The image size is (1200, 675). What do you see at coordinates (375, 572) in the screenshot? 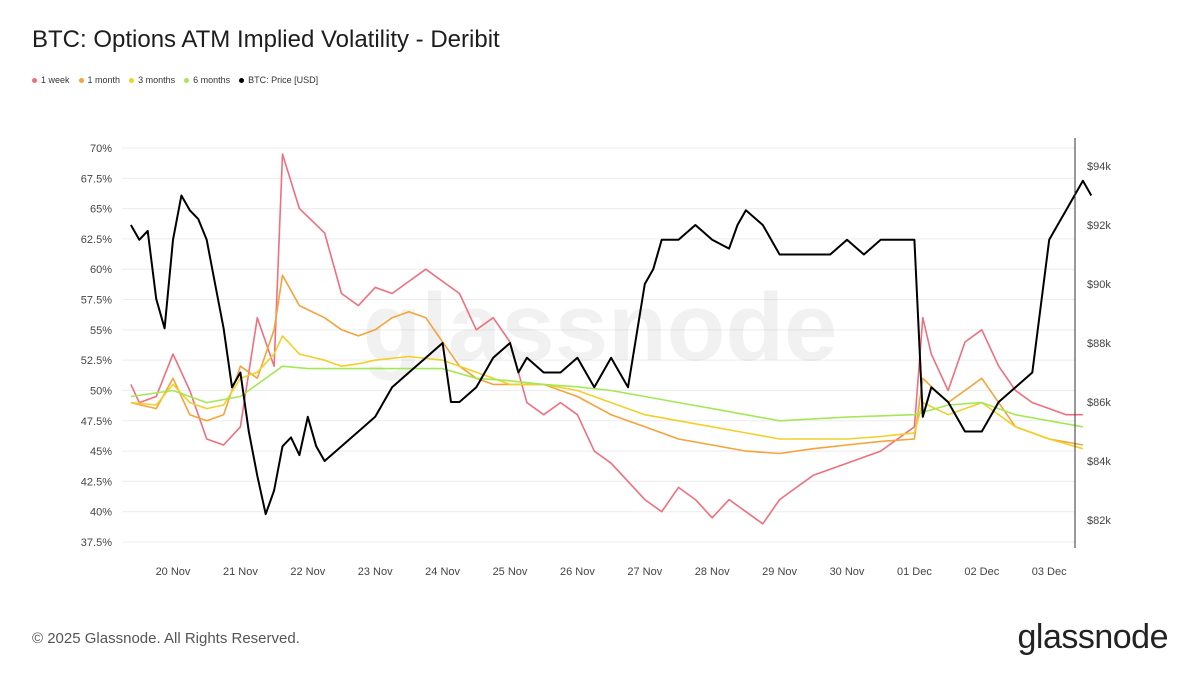
I see `x-tick-label: 23 Nov` at bounding box center [375, 572].